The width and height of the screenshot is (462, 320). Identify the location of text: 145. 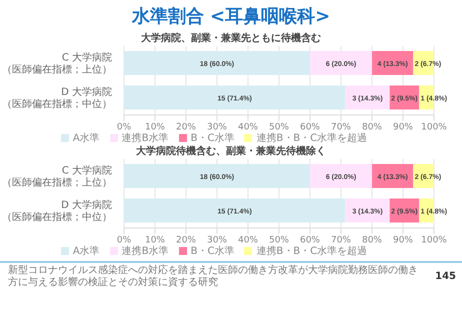
(445, 277).